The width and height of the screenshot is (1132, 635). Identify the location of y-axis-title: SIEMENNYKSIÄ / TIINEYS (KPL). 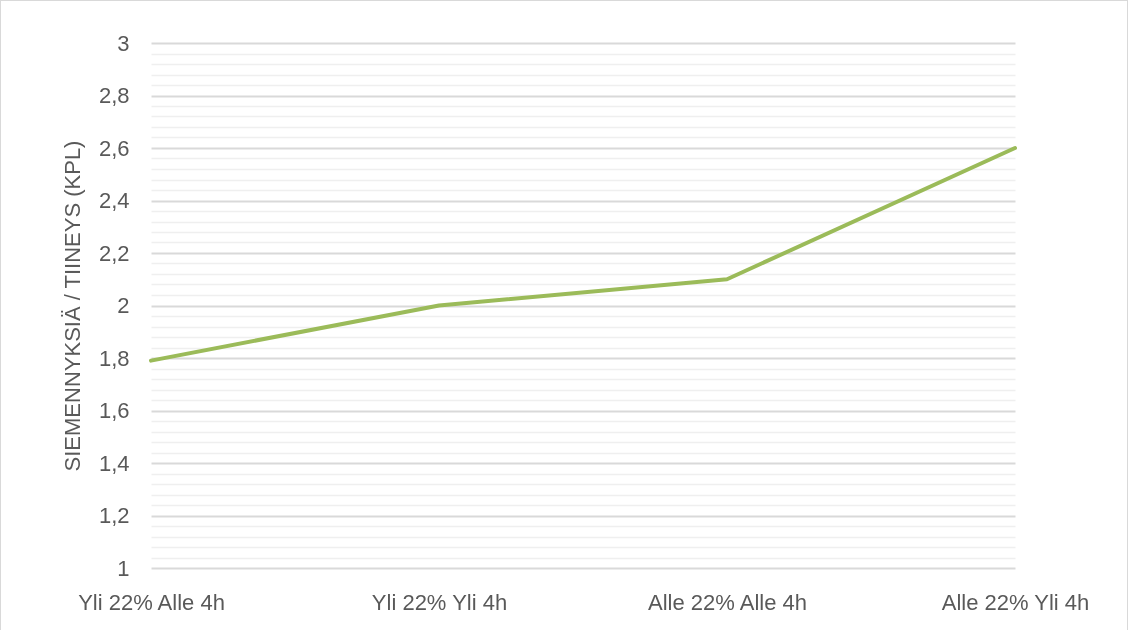
(72, 306).